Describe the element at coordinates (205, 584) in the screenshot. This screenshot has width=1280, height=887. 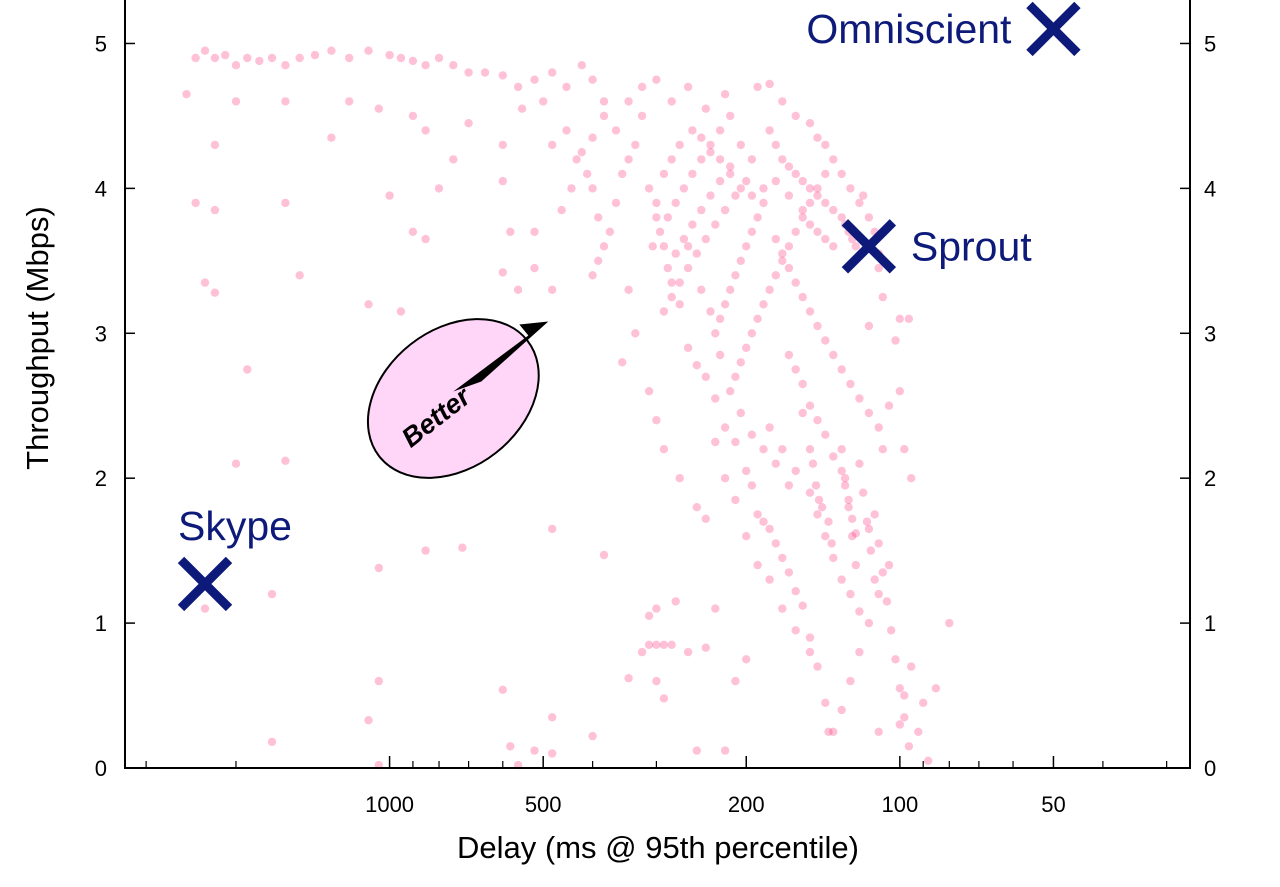
I see `skype-x-stroke` at that location.